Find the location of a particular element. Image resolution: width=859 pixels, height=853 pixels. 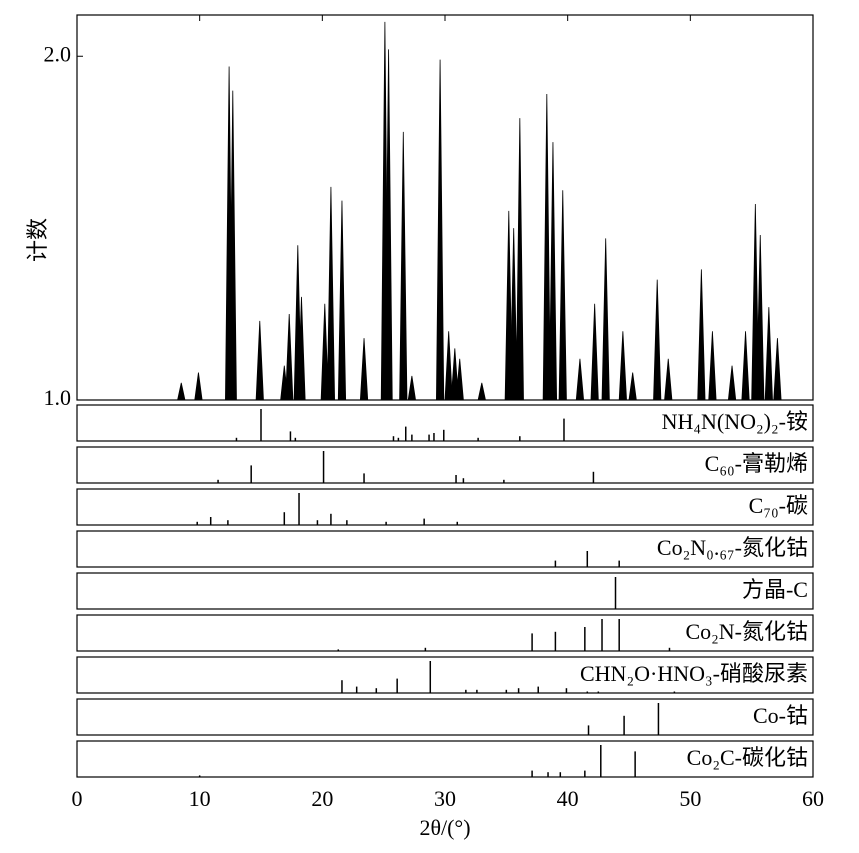

y-tick-label: 2.0 is located at coordinates (58, 53).